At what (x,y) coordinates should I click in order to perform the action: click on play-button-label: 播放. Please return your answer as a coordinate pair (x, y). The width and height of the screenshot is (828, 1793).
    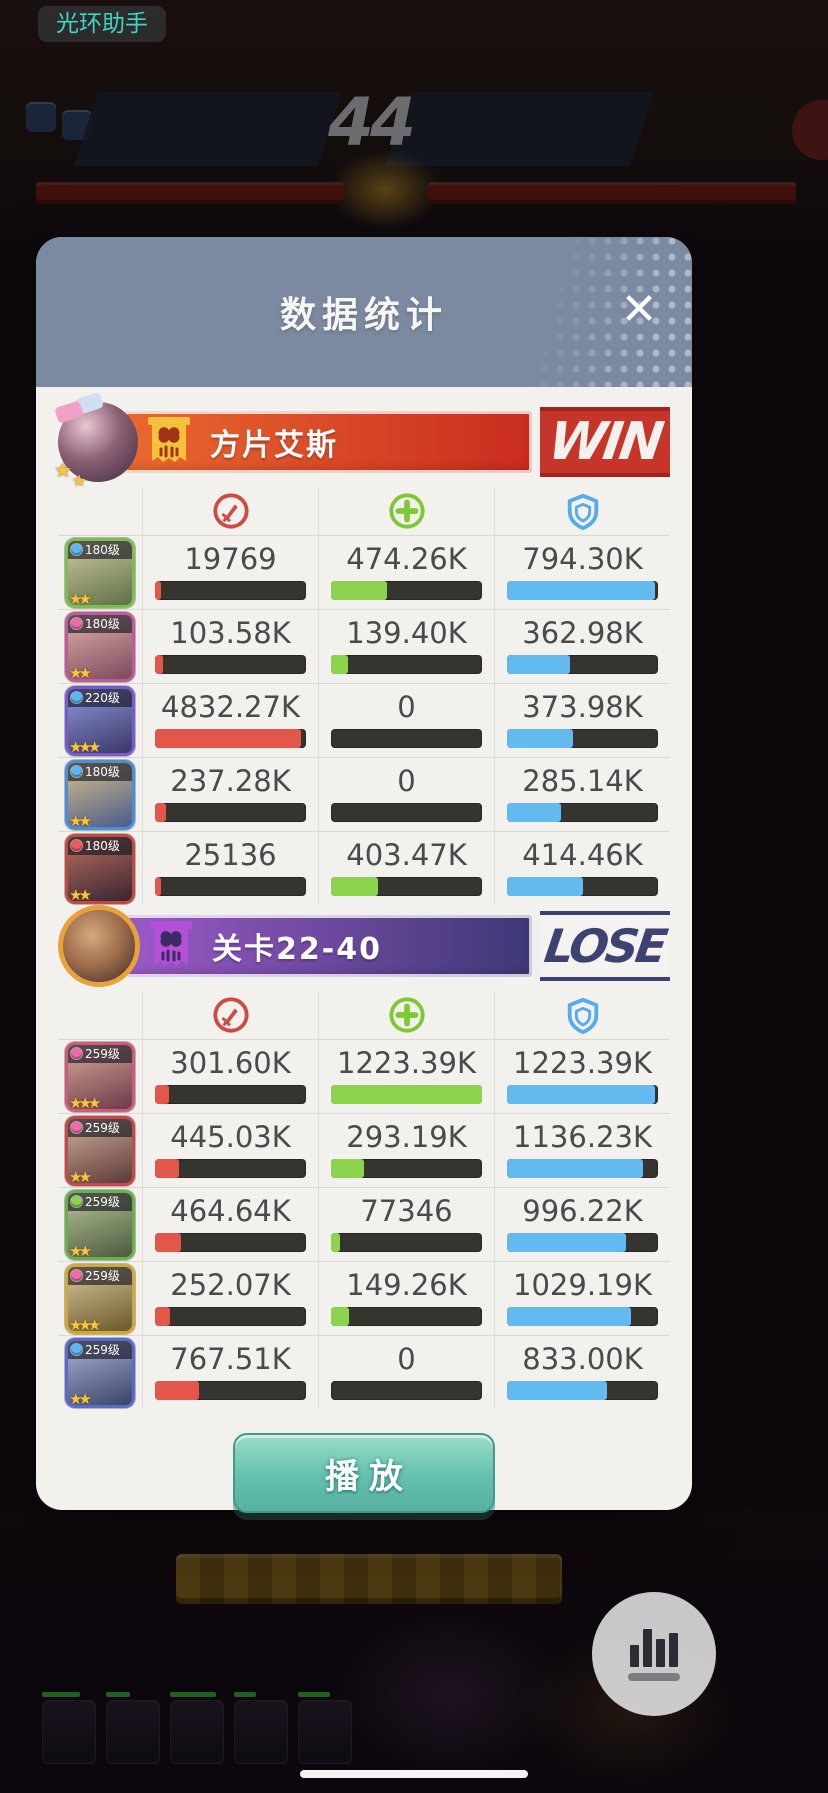
    Looking at the image, I should click on (369, 1476).